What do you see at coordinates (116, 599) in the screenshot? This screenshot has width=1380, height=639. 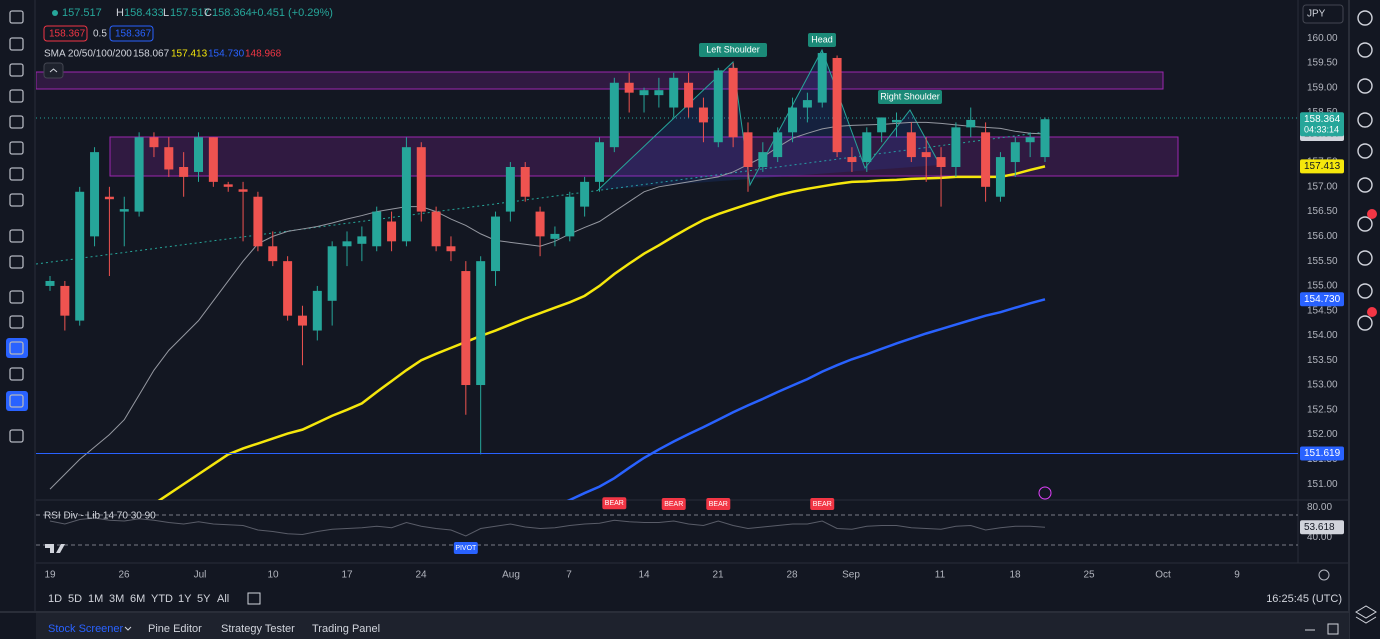 I see `range-button: 3M` at bounding box center [116, 599].